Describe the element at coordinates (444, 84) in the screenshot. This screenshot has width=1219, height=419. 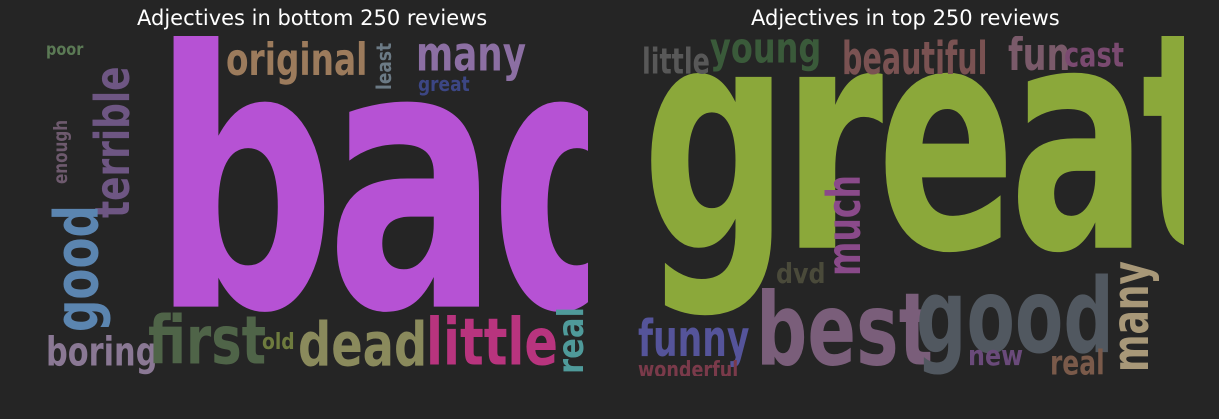
I see `word-great: great` at that location.